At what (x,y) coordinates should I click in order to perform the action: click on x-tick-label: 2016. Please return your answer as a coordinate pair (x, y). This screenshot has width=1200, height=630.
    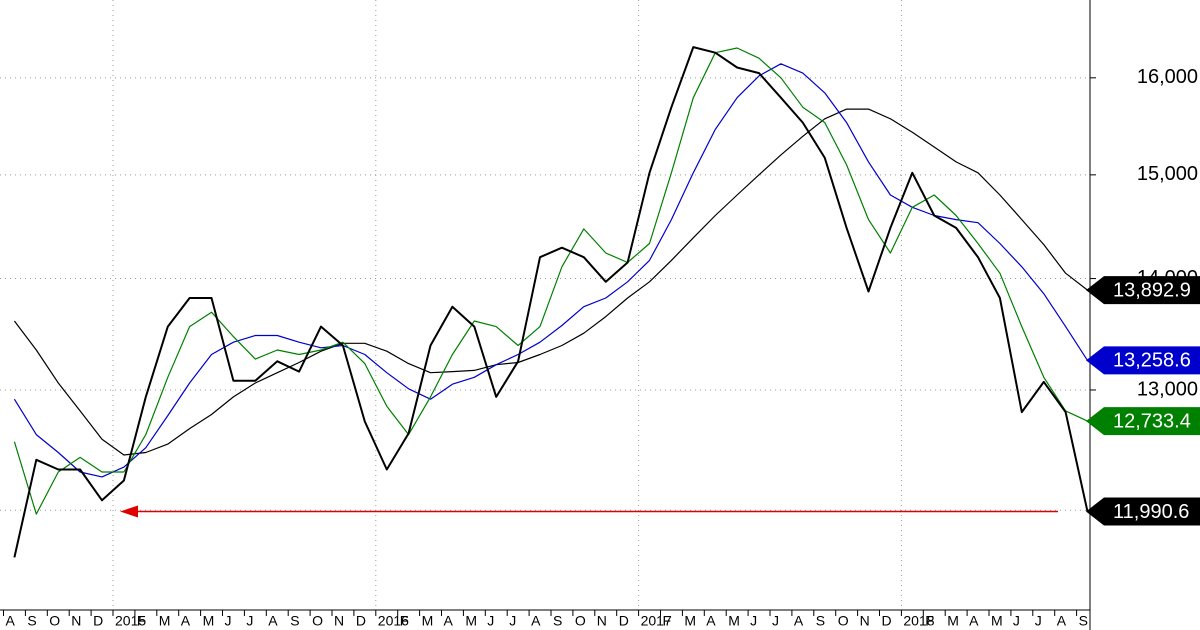
    Looking at the image, I should click on (393, 621).